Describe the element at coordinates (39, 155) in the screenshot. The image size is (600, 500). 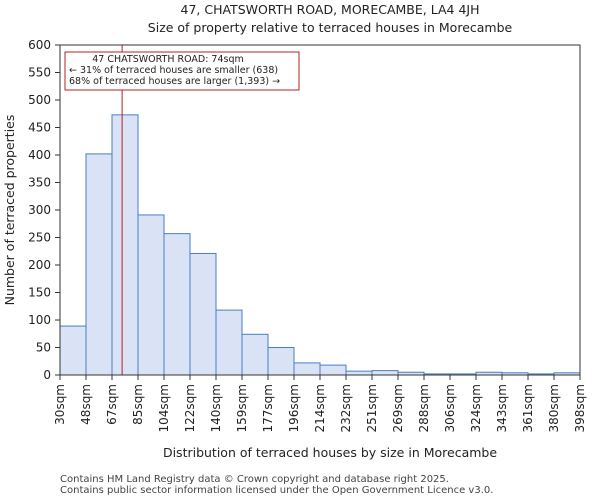
I see `y-tick-label: 400` at that location.